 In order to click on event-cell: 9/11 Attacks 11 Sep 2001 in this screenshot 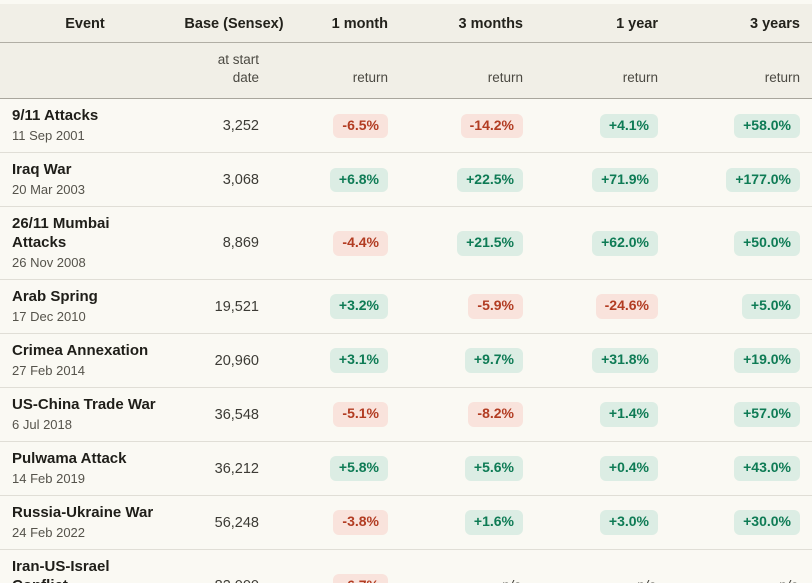, I will do `click(85, 126)`.